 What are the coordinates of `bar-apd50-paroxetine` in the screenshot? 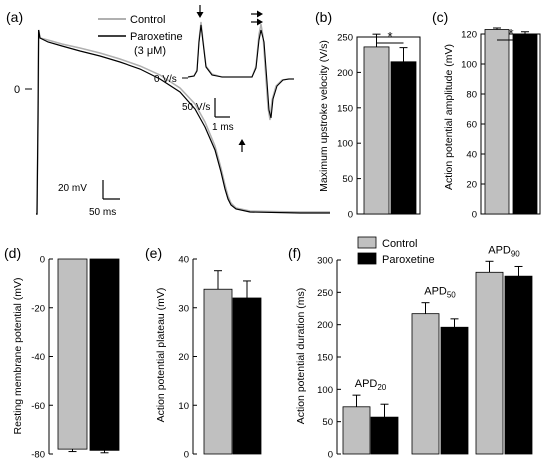 It's located at (454, 390).